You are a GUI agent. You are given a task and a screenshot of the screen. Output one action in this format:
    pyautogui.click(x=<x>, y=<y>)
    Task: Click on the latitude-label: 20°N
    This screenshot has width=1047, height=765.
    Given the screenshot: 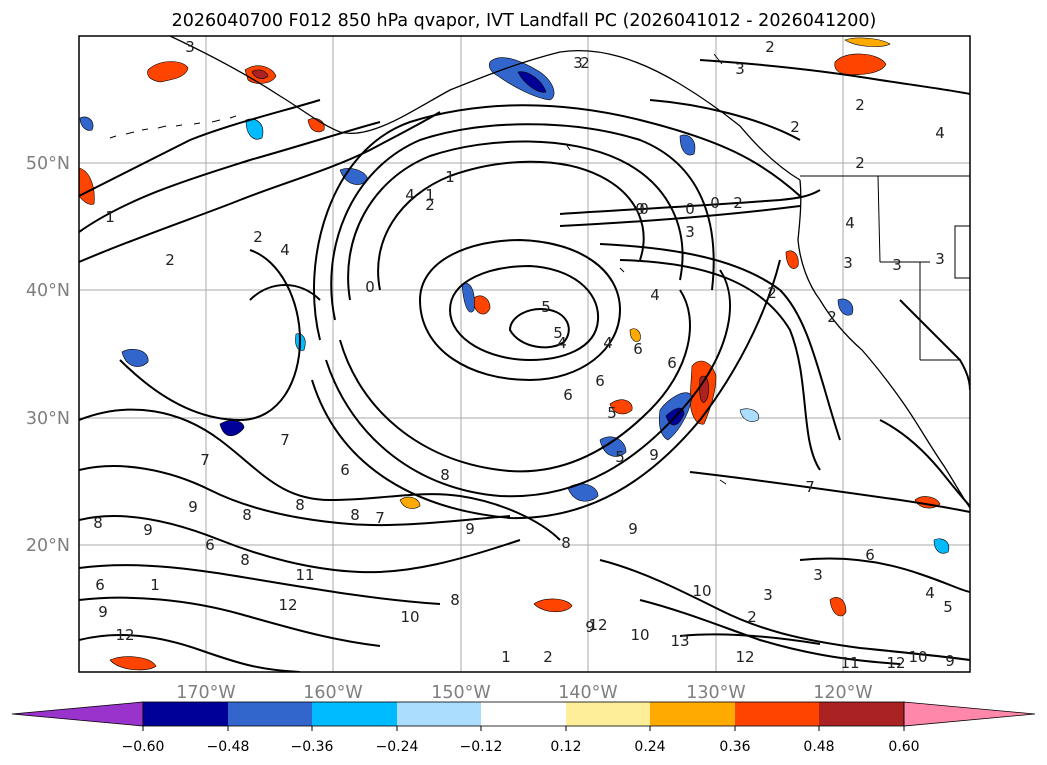 What is the action you would take?
    pyautogui.click(x=48, y=546)
    